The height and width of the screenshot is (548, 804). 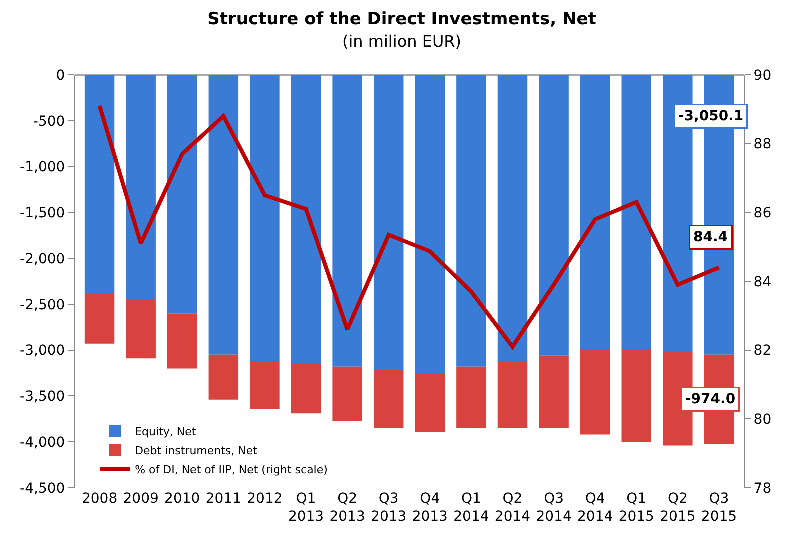 What do you see at coordinates (711, 116) in the screenshot?
I see `data-label: -3,050.1` at bounding box center [711, 116].